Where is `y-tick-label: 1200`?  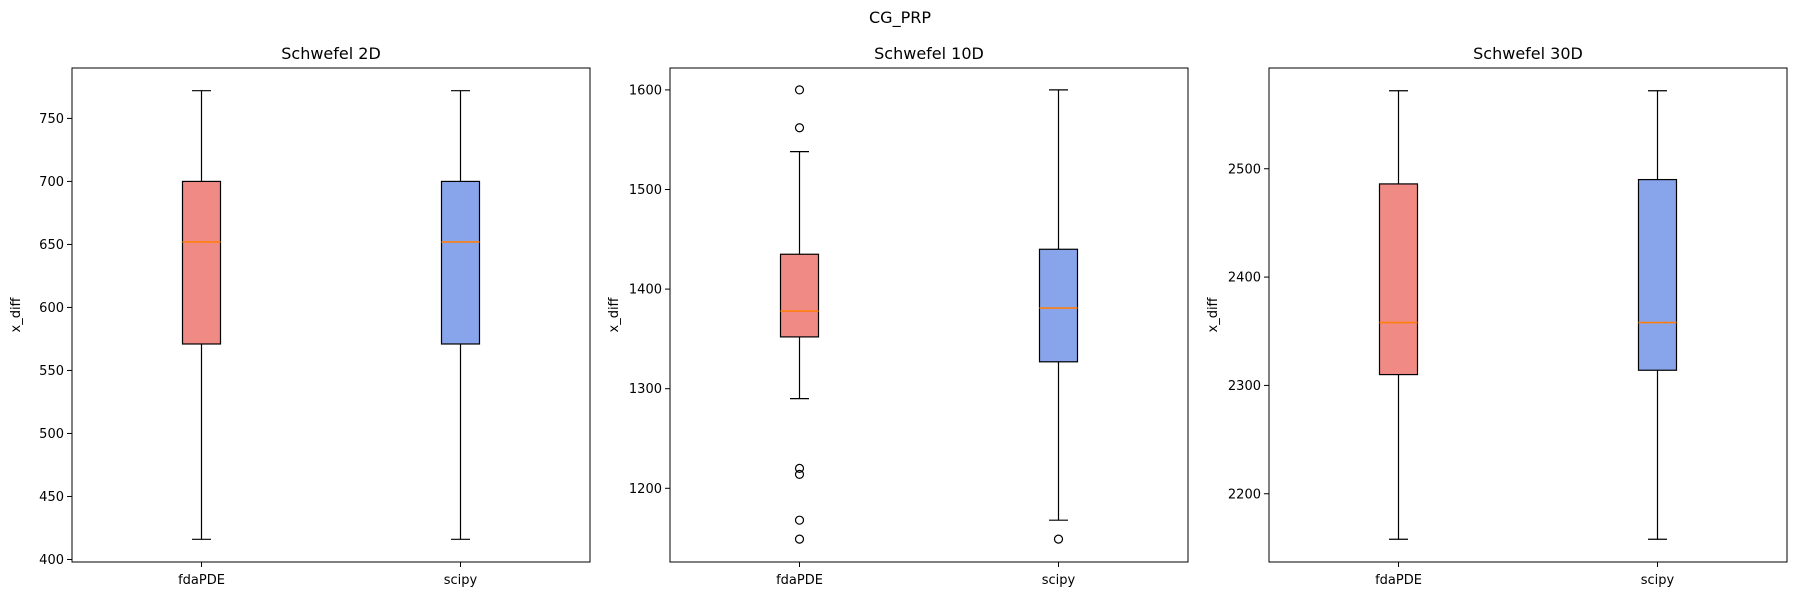
y-tick-label: 1200 is located at coordinates (645, 489).